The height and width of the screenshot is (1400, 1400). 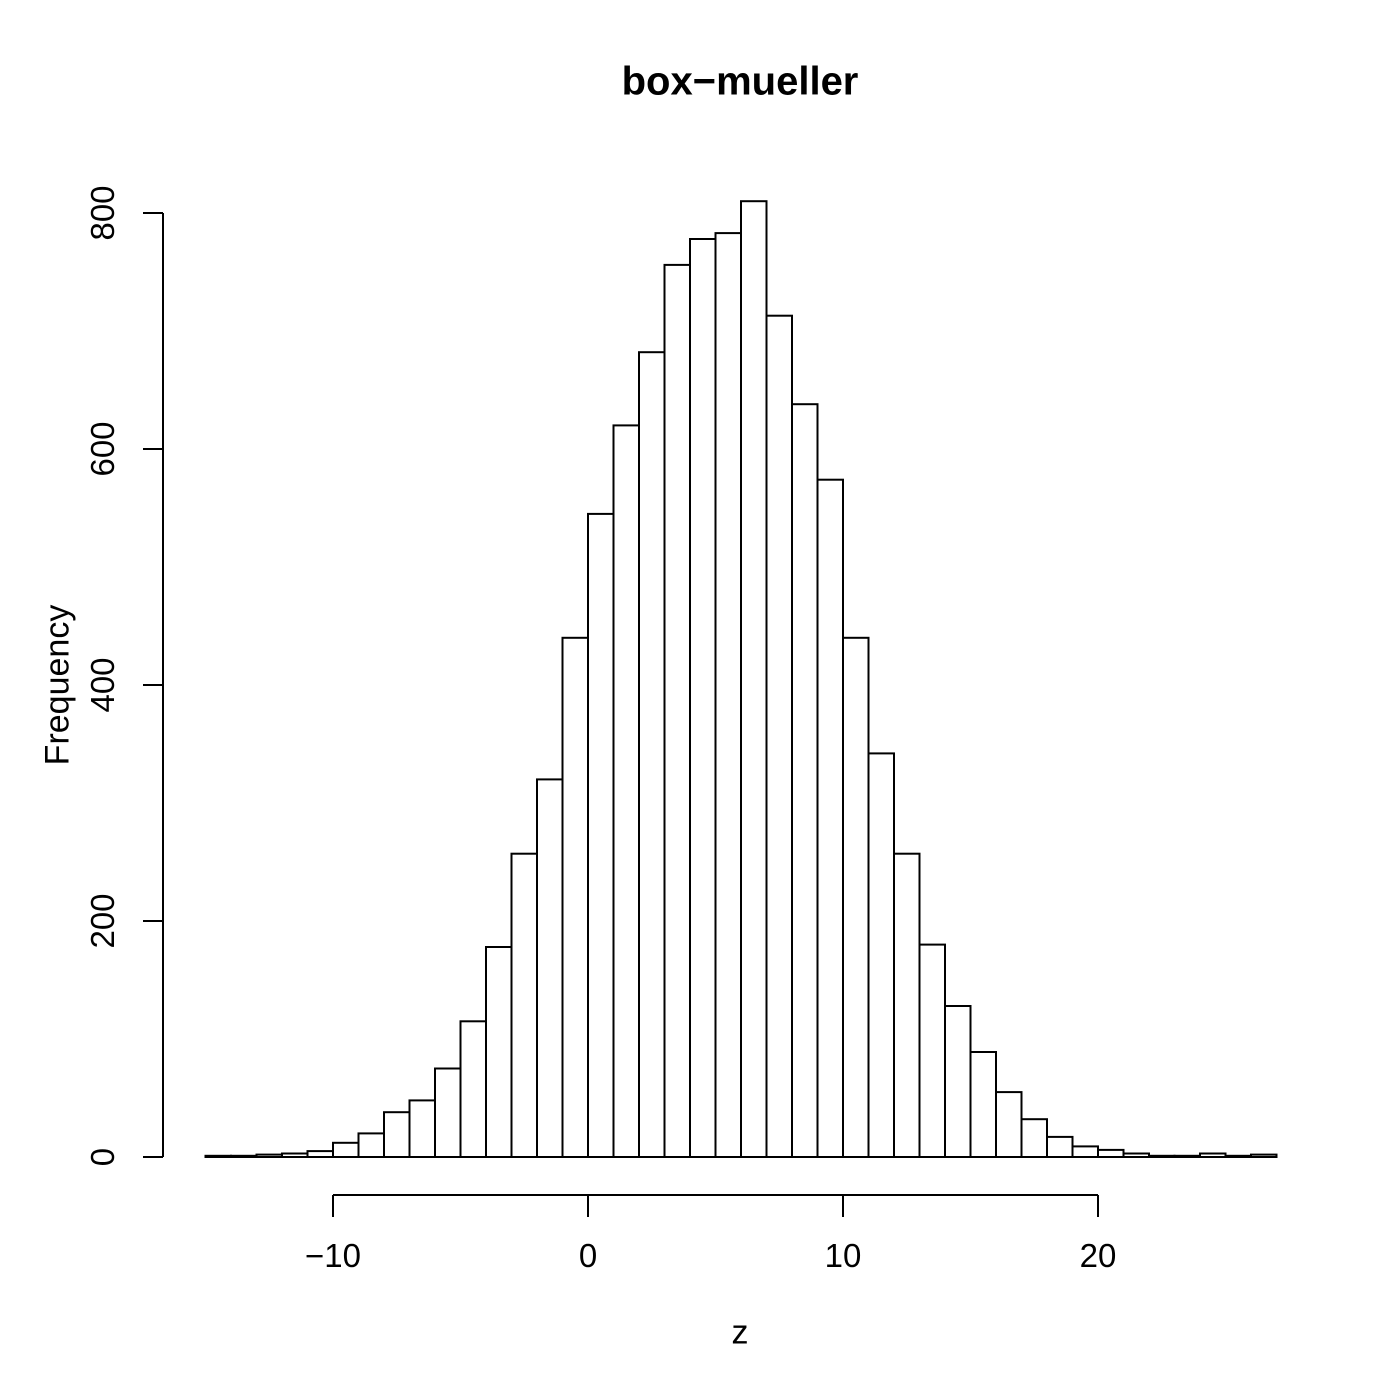 What do you see at coordinates (102, 920) in the screenshot?
I see `y-tick-label: 200` at bounding box center [102, 920].